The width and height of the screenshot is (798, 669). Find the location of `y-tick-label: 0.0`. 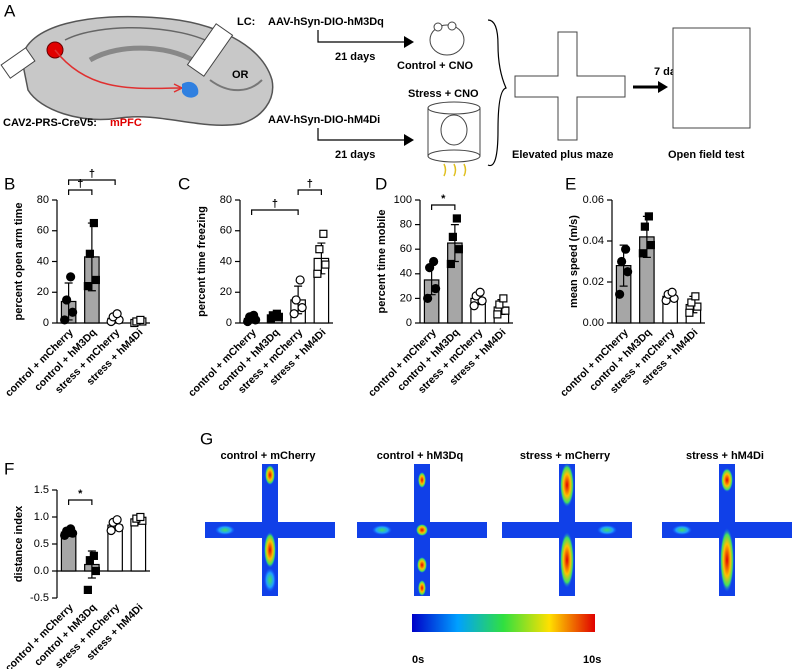

y-tick-label: 0.0 is located at coordinates (41, 571).